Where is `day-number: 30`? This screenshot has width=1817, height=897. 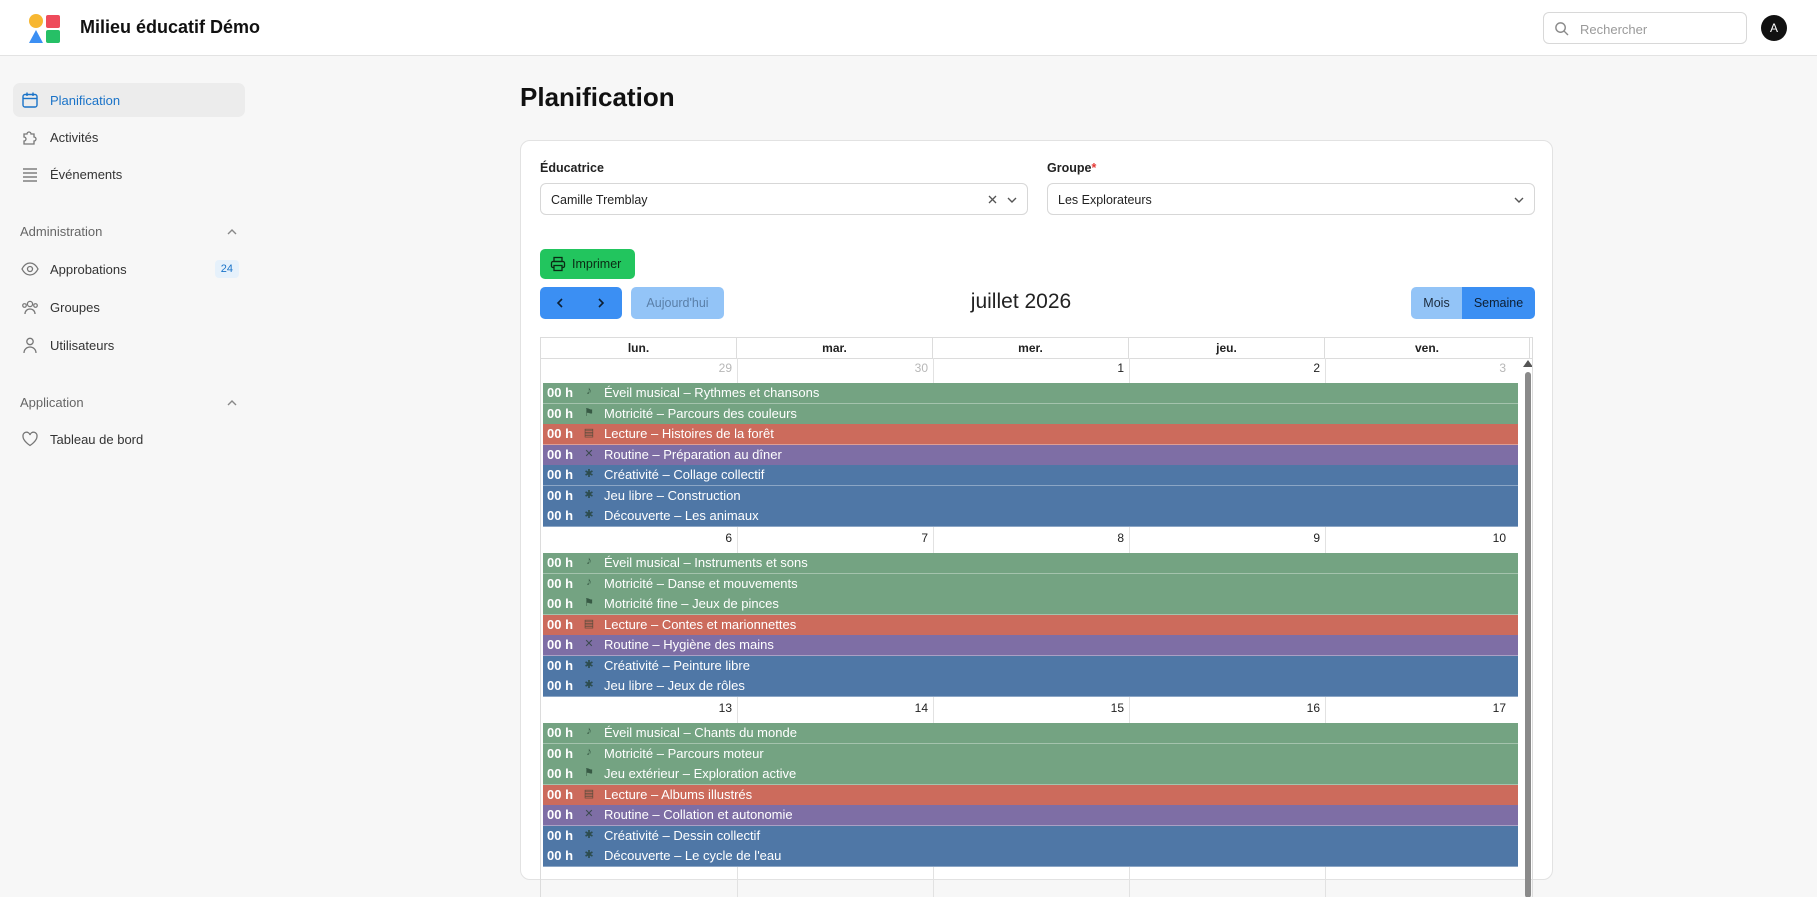 day-number: 30 is located at coordinates (921, 368).